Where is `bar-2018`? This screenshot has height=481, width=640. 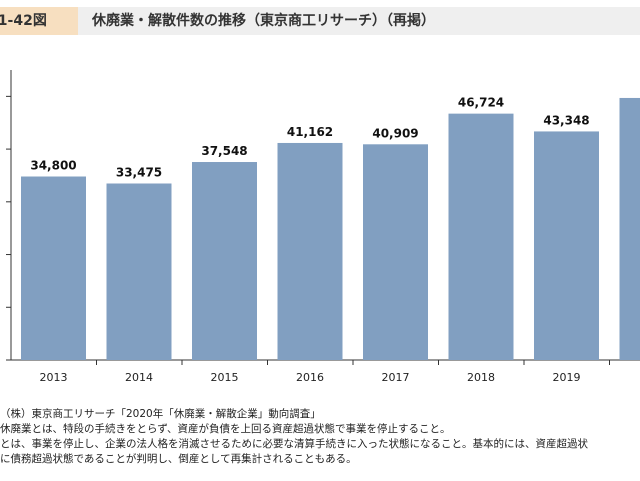 bar-2018 is located at coordinates (481, 237).